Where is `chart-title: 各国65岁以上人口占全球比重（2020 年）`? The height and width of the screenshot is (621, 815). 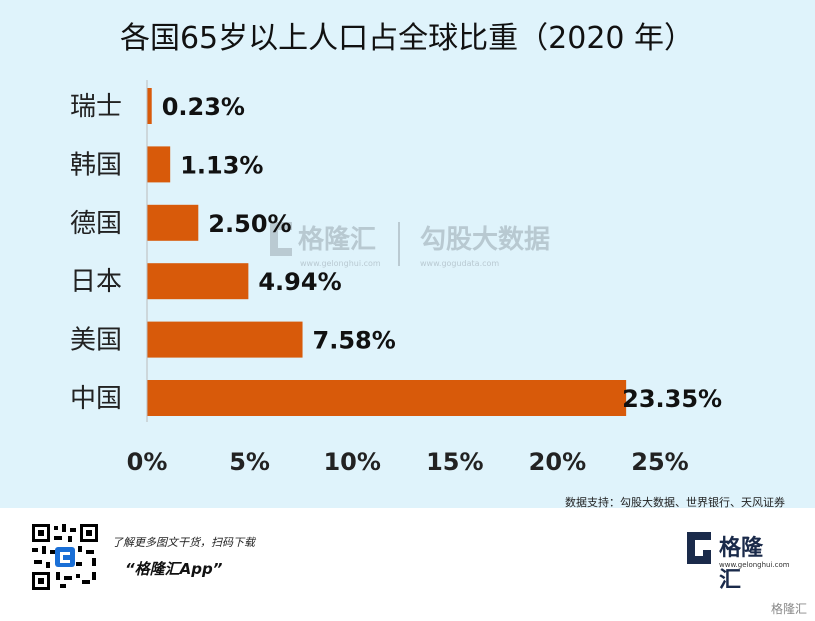 chart-title: 各国65岁以上人口占全球比重（2020 年） is located at coordinates (407, 38).